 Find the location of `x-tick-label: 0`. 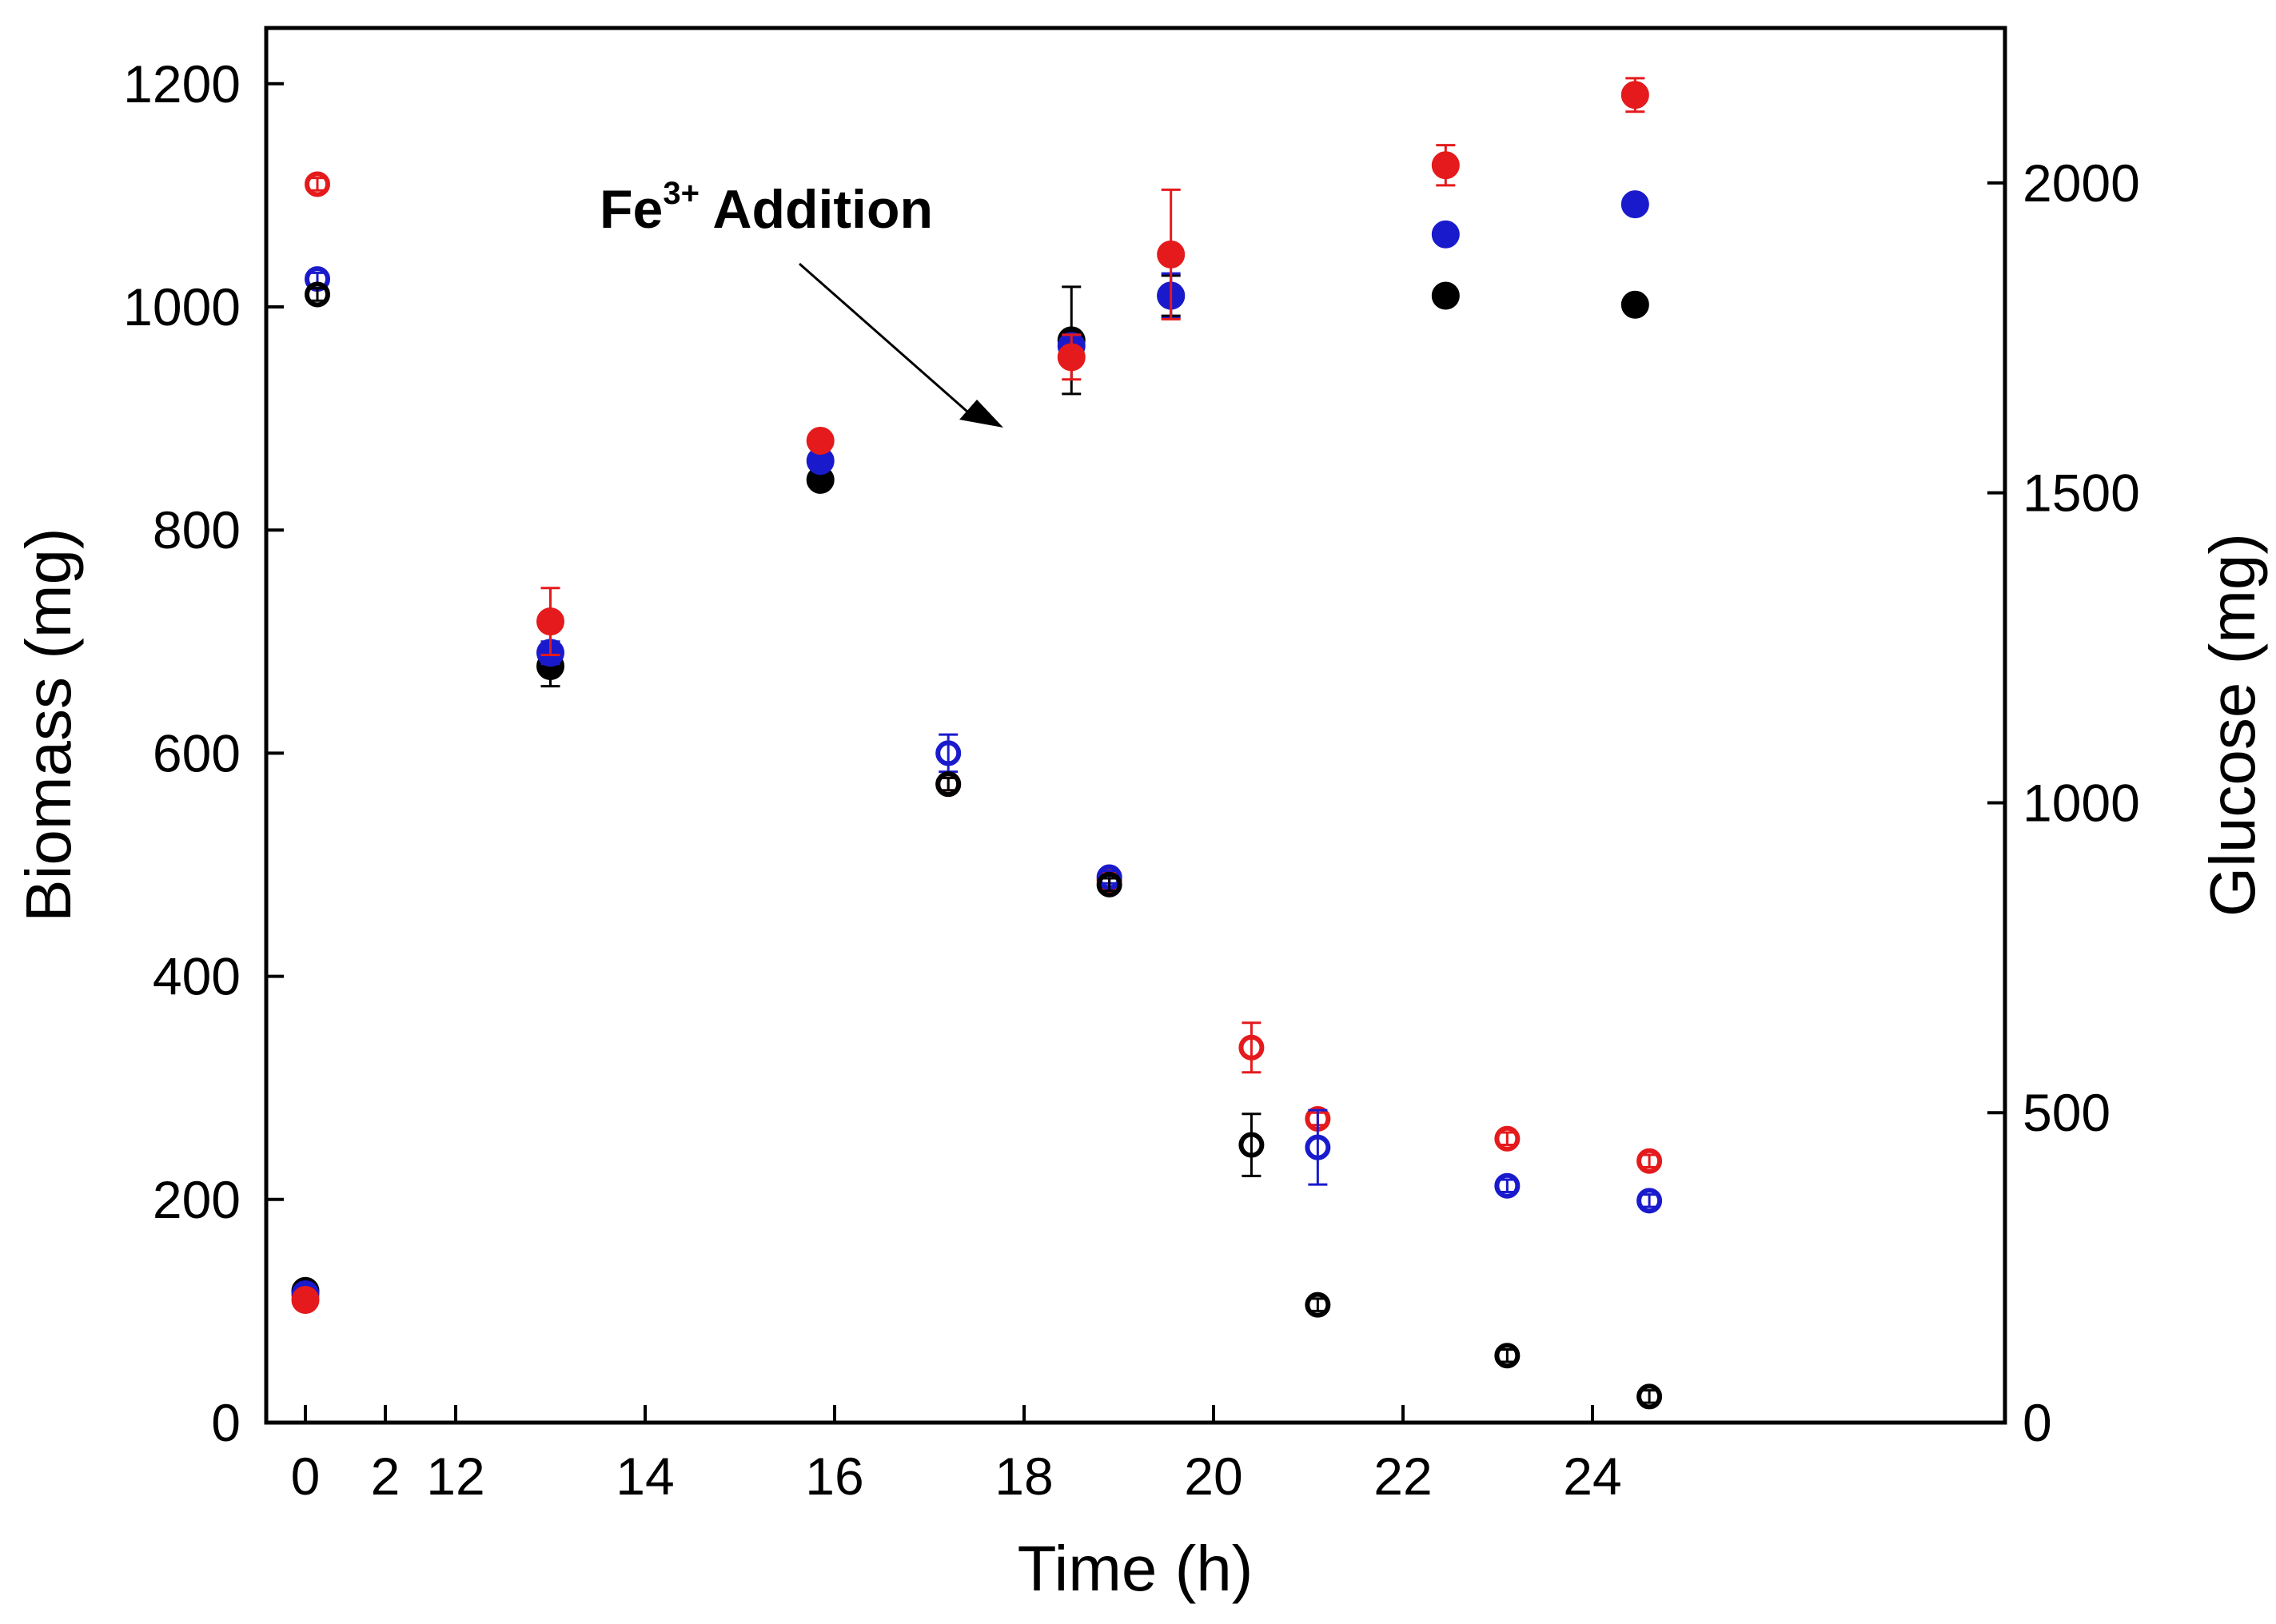

x-tick-label: 0 is located at coordinates (306, 1476).